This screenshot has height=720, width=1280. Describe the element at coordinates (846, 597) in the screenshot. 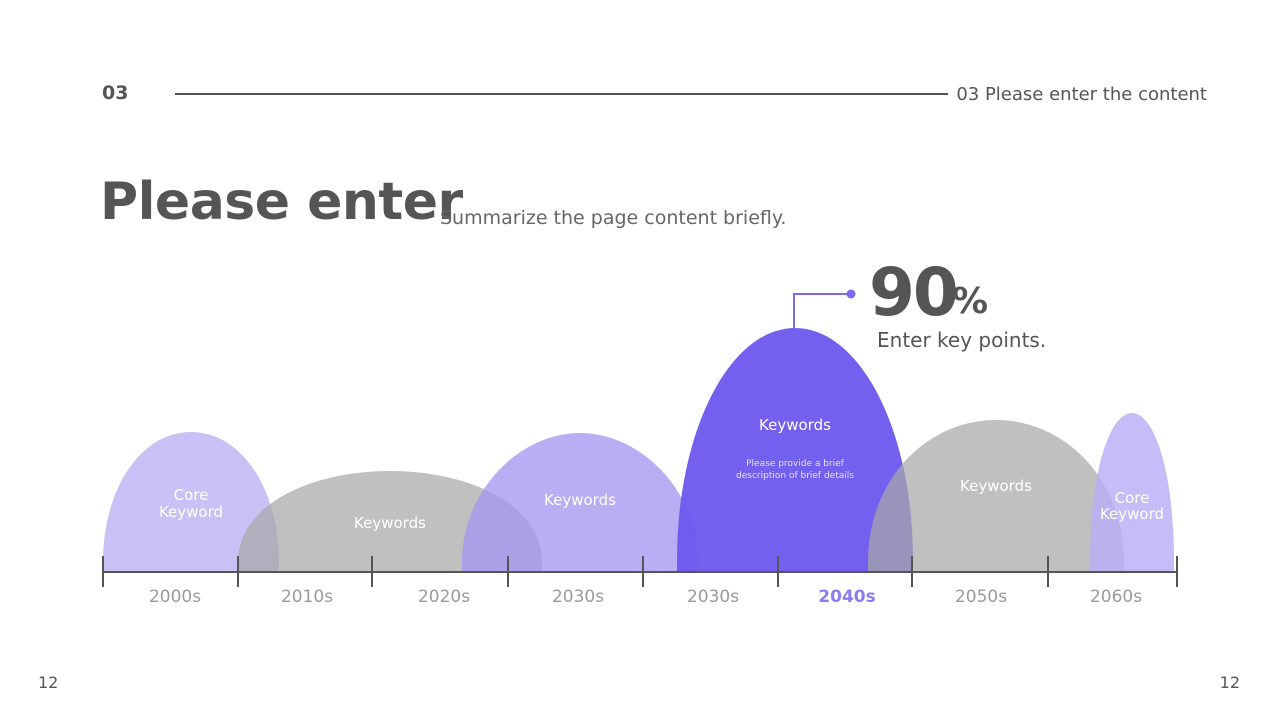

I see `timeline-label-5: 2040s` at that location.